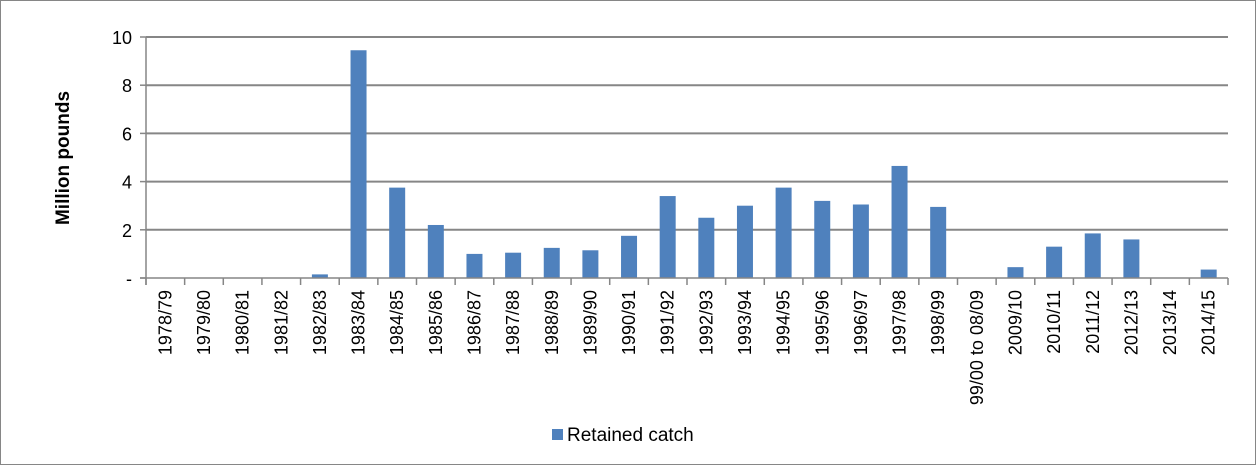  What do you see at coordinates (513, 265) in the screenshot?
I see `bar-1987/88` at bounding box center [513, 265].